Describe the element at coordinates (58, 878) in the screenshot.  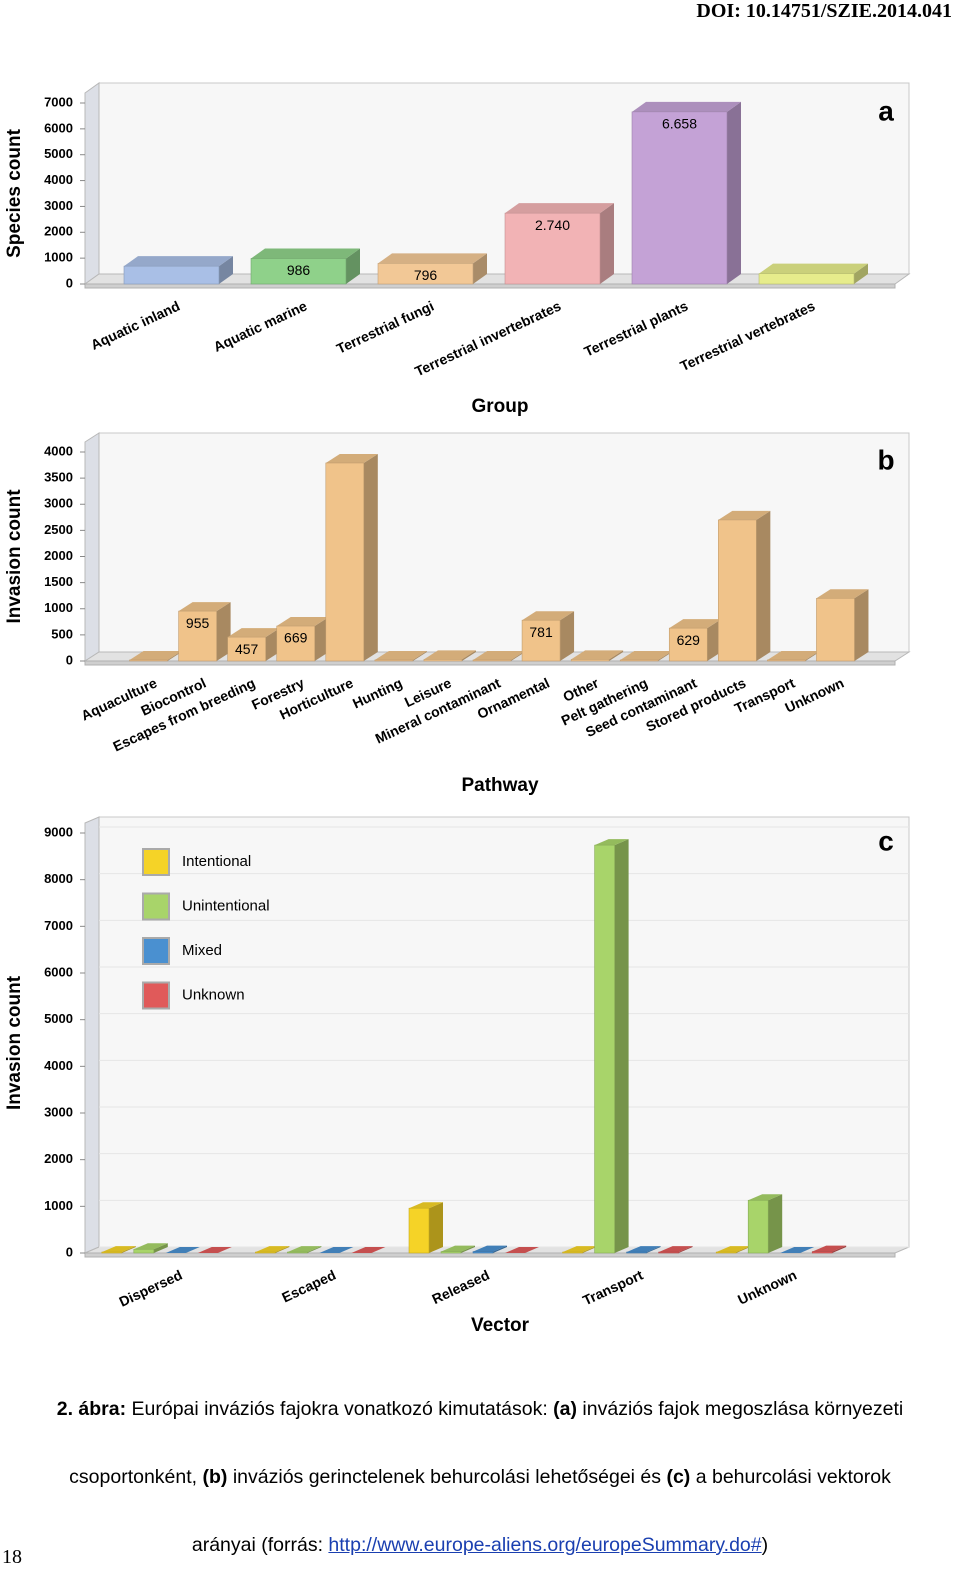
I see `y-tick-label: 8000` at that location.